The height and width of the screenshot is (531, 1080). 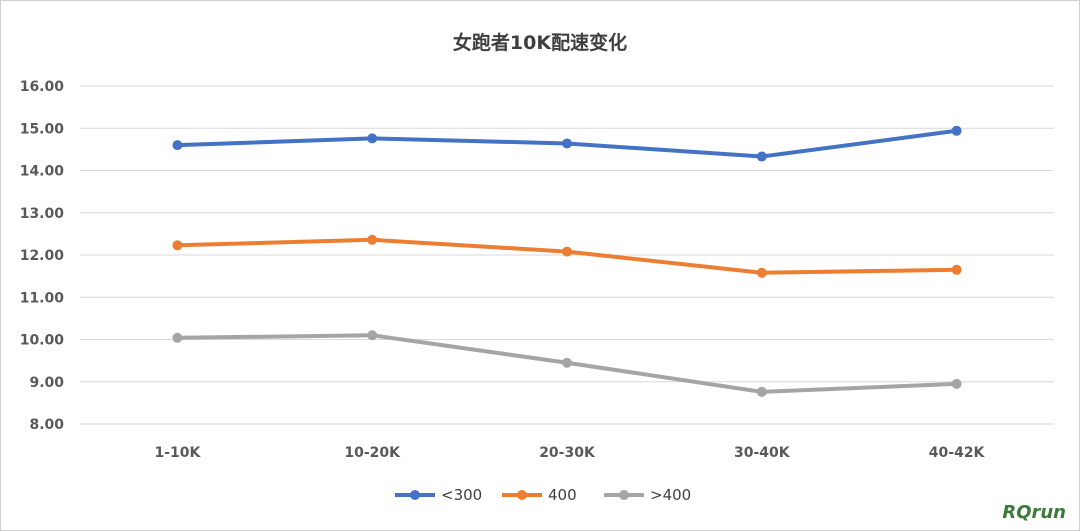 I want to click on x-tick-label: 40-42K, so click(x=957, y=453).